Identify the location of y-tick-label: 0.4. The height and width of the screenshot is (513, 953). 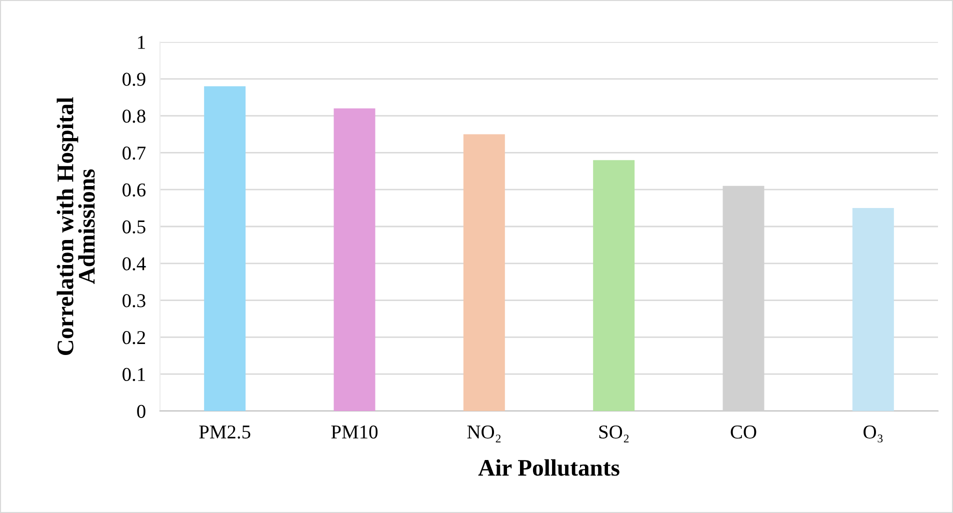
(134, 263).